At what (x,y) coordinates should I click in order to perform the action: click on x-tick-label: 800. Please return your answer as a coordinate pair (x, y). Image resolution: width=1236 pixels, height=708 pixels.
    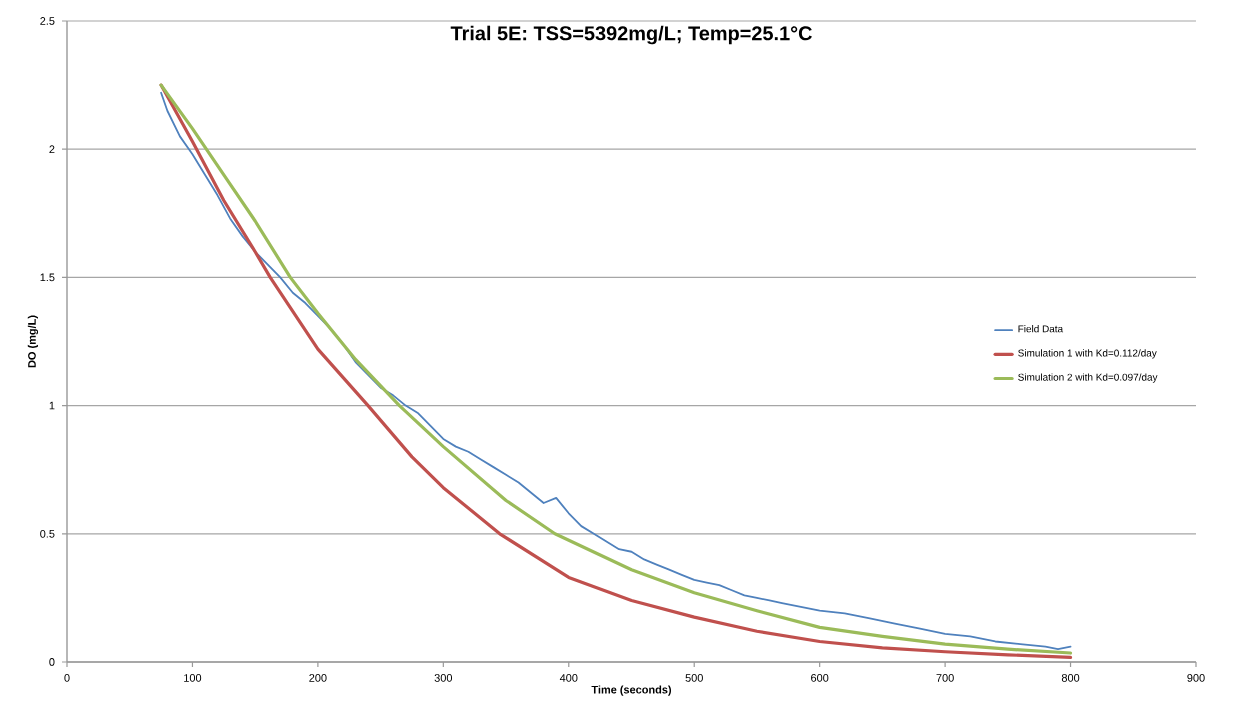
    Looking at the image, I should click on (1070, 678).